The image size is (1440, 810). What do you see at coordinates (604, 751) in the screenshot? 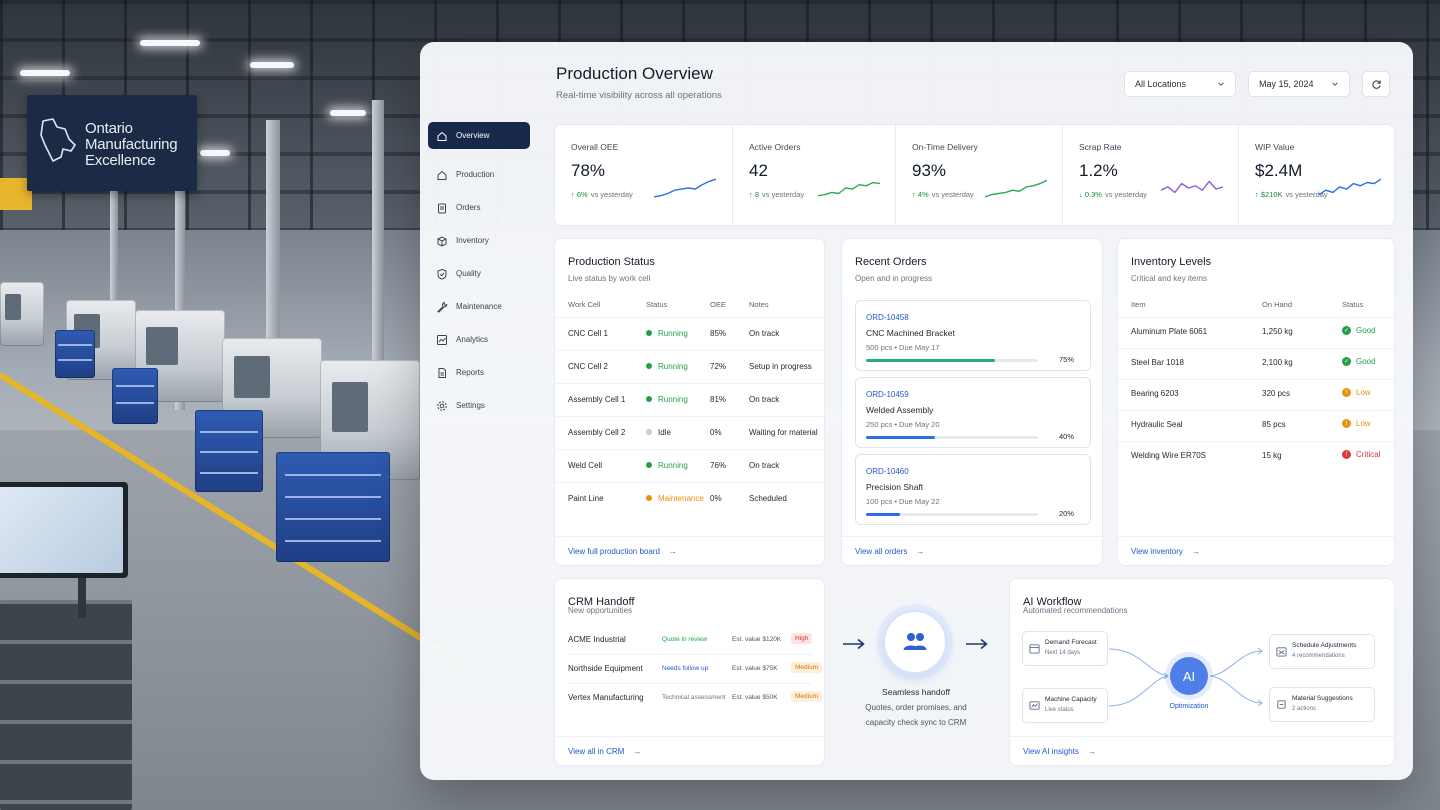
I see `view-all-in-crm-link: View all in CRM →` at bounding box center [604, 751].